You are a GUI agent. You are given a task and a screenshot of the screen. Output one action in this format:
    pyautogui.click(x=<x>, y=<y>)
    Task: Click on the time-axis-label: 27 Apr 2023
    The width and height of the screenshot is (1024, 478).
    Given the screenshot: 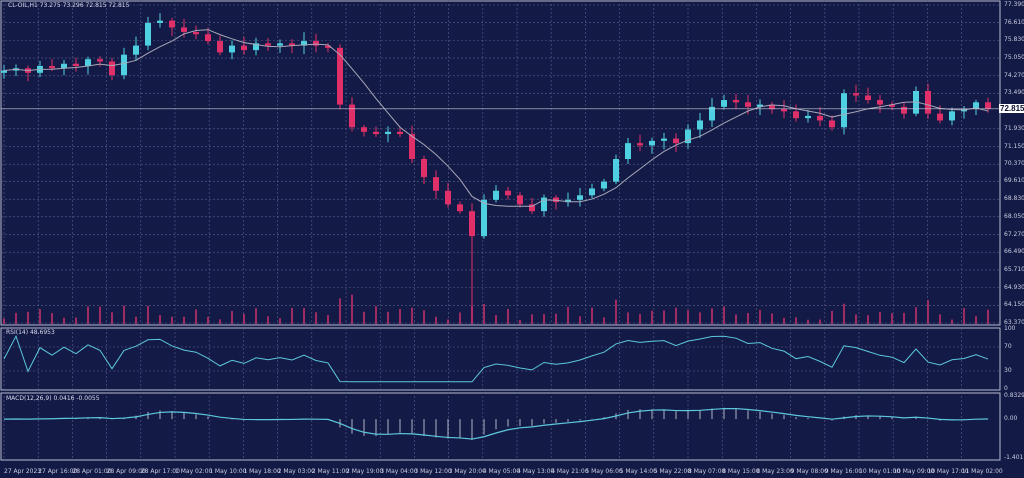 What is the action you would take?
    pyautogui.click(x=23, y=471)
    